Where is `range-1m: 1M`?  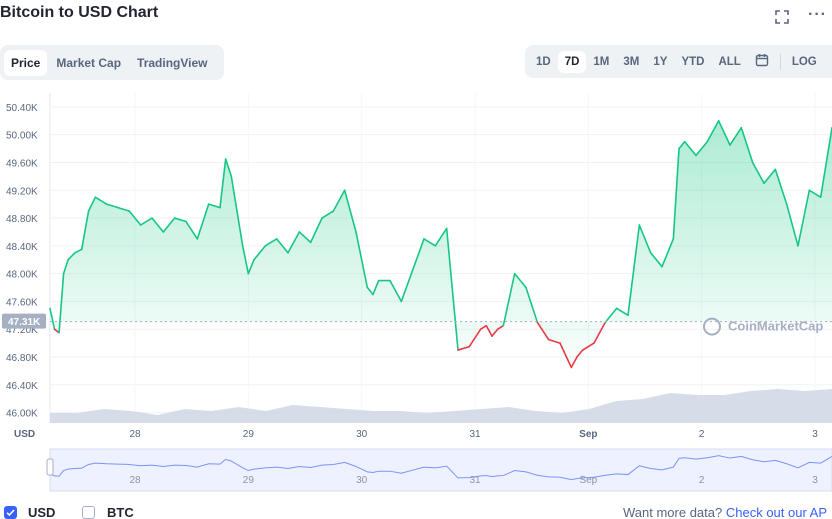
range-1m: 1M is located at coordinates (601, 61).